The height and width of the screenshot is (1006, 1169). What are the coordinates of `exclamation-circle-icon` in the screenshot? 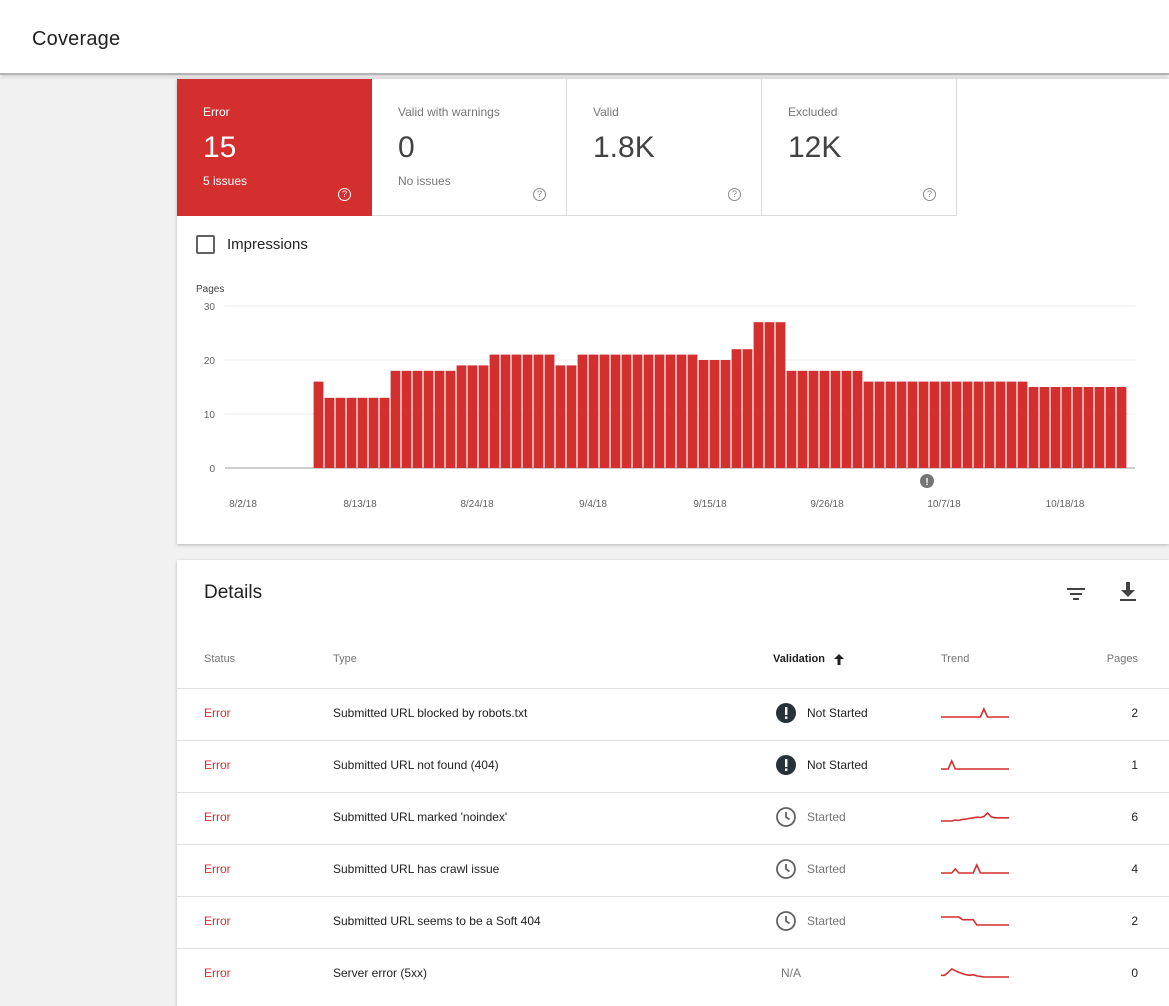 It's located at (786, 765).